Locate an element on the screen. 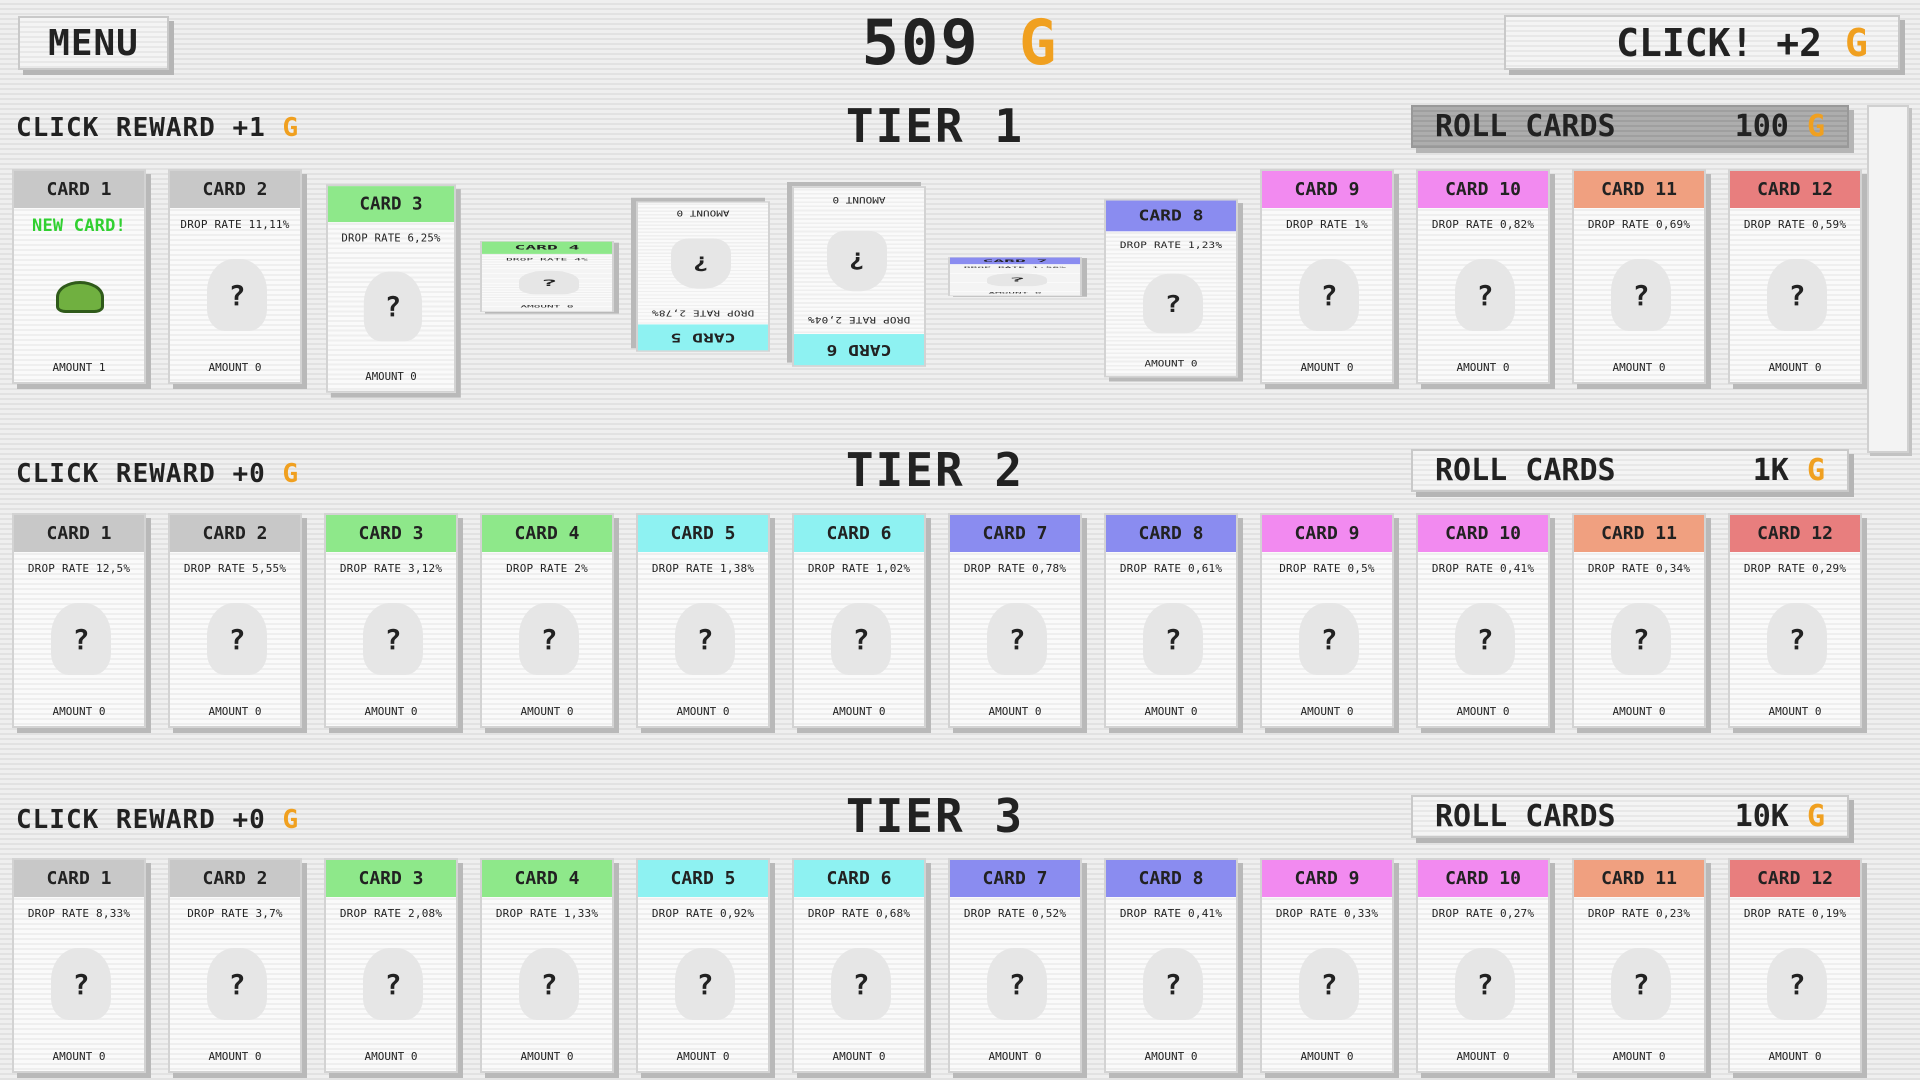 This screenshot has width=1920, height=1080. card-drop-rate: DROP RATE 6,25% is located at coordinates (391, 238).